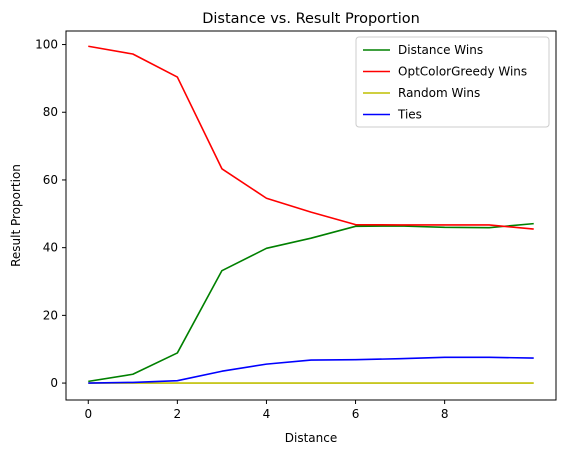 Image resolution: width=575 pixels, height=455 pixels. Describe the element at coordinates (311, 370) in the screenshot. I see `series-line-ties` at that location.